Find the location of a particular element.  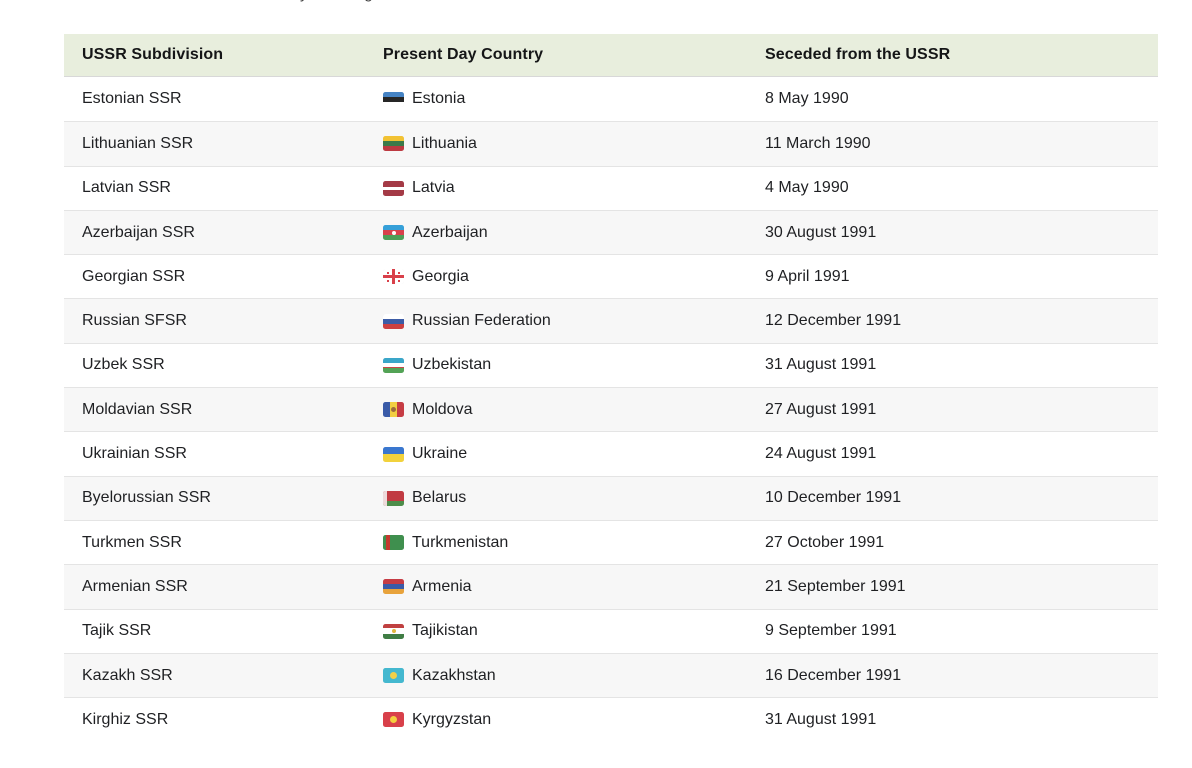

country-cell: Kazakhstan is located at coordinates (574, 676).